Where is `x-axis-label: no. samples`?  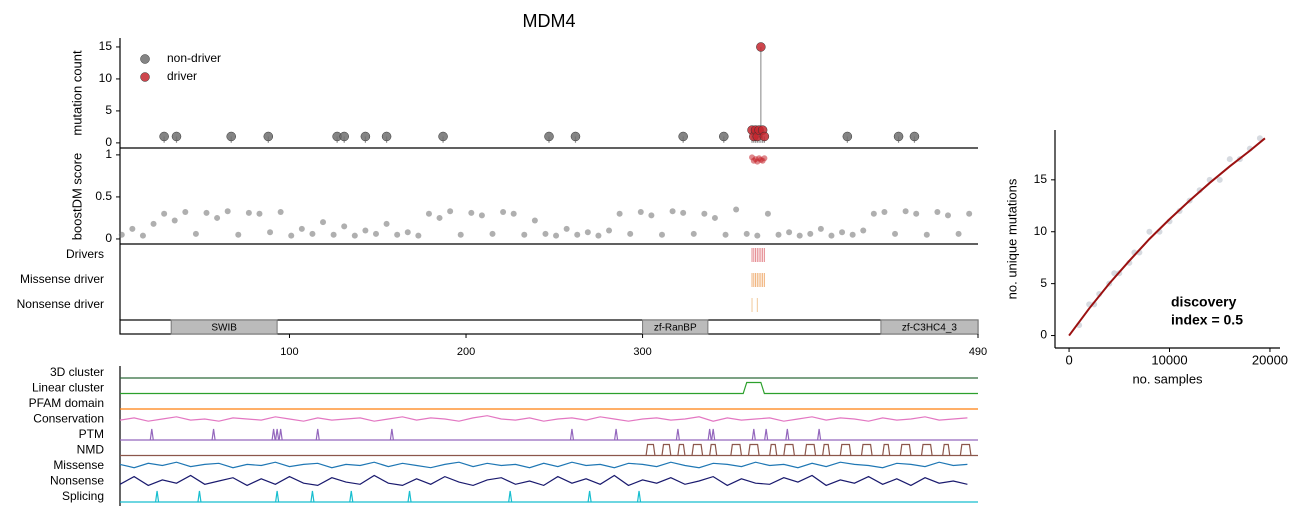 x-axis-label: no. samples is located at coordinates (1167, 378).